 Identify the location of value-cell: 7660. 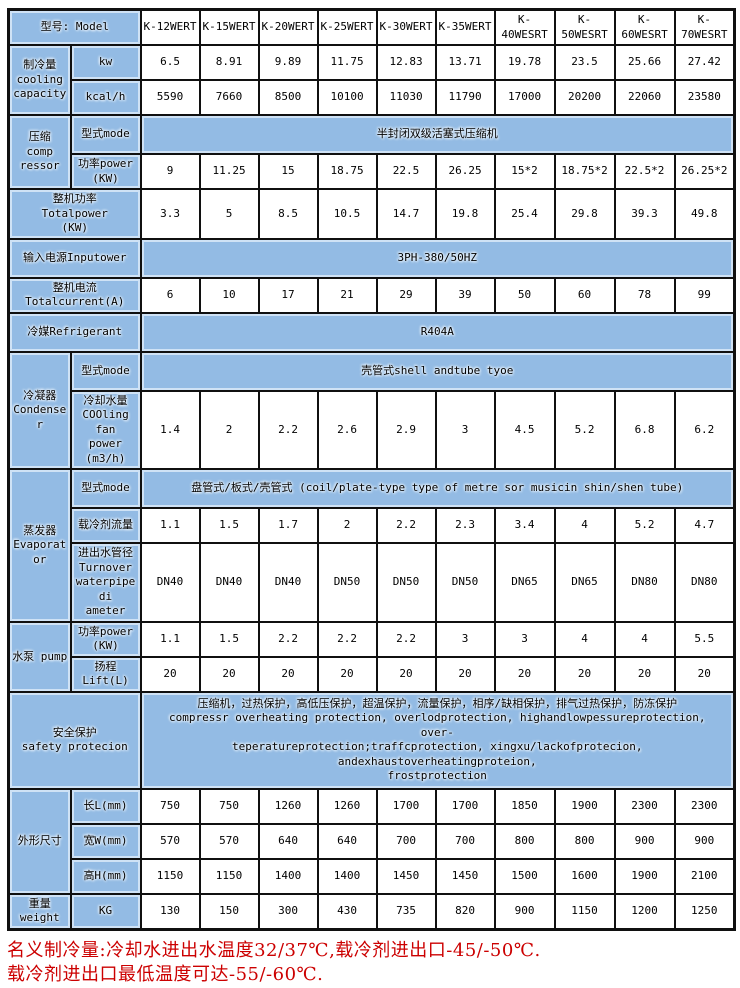
(229, 98).